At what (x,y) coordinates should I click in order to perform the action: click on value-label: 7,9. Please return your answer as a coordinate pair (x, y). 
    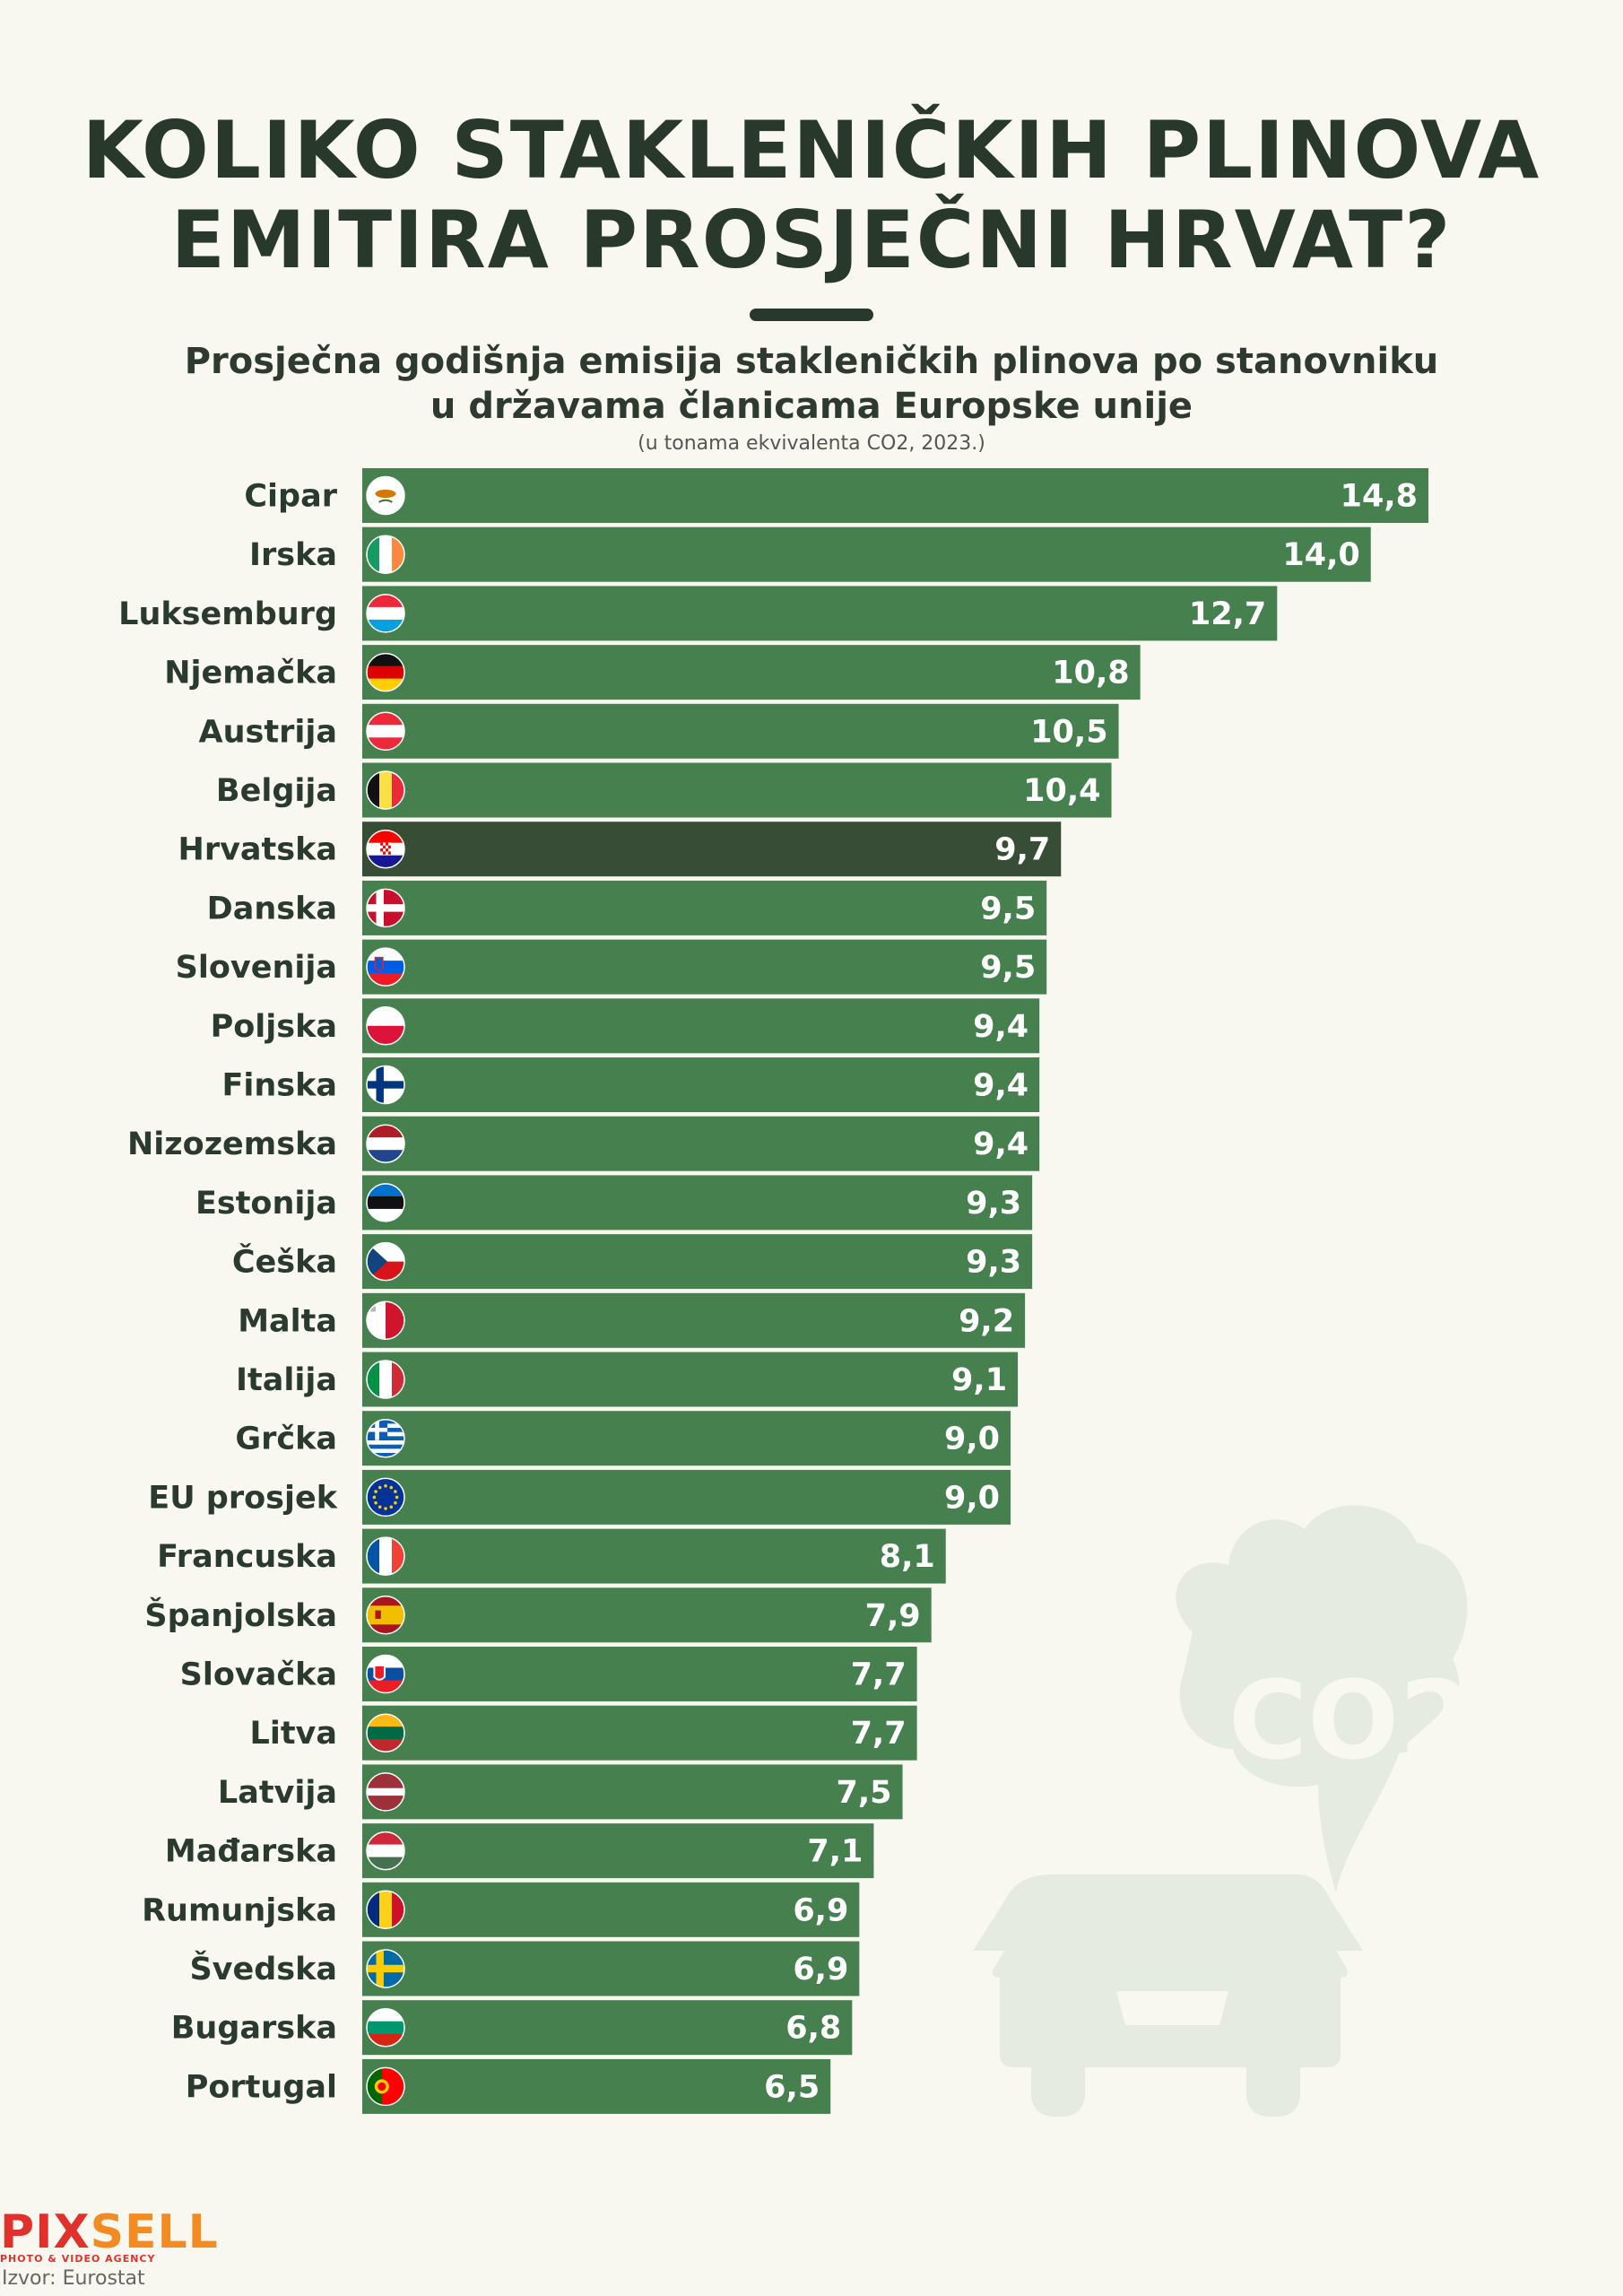
    Looking at the image, I should click on (893, 1616).